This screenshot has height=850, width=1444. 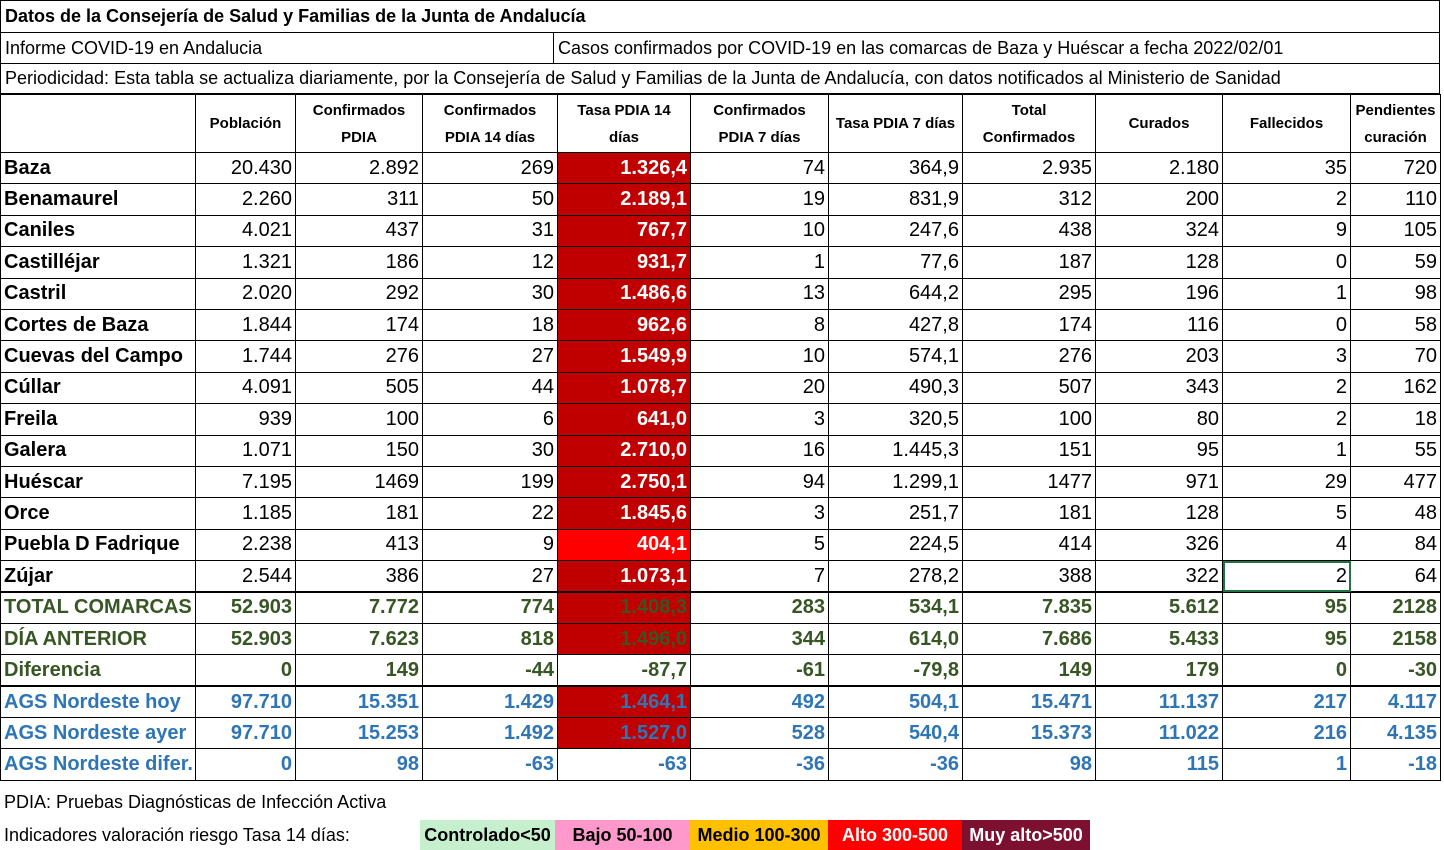 I want to click on cell-confirmados-pdia: 437, so click(x=359, y=231).